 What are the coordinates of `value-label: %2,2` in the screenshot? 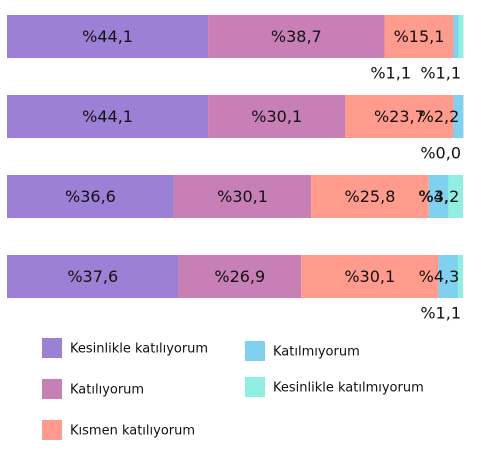 It's located at (439, 116).